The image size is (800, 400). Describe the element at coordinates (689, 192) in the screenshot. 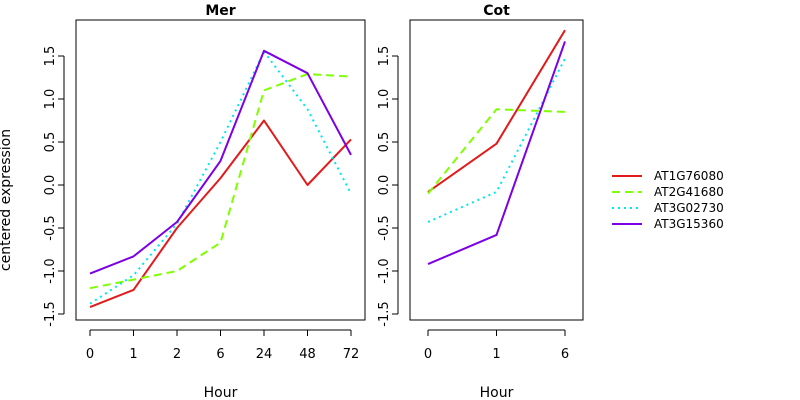

I see `legend-label: AT2G41680` at that location.